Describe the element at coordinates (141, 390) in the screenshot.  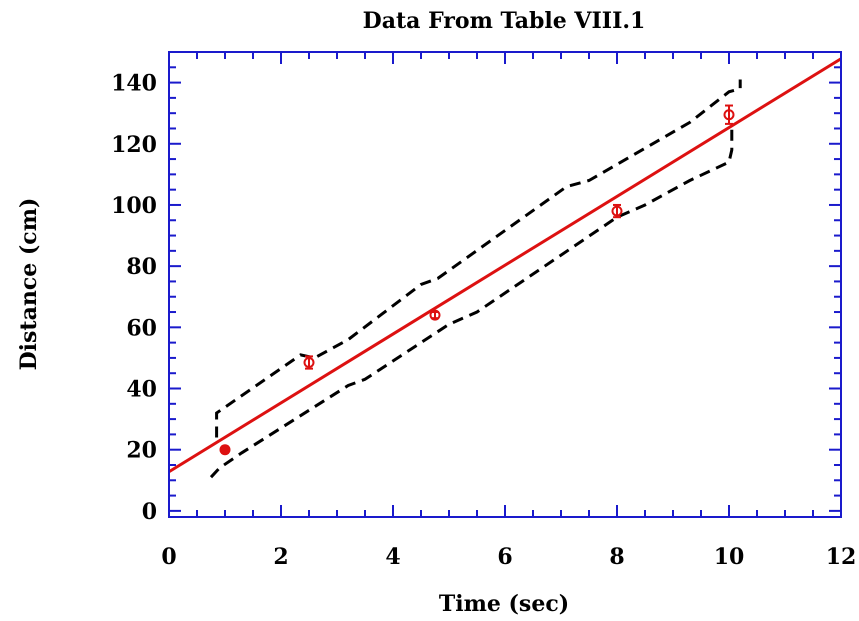
I see `y-tick-label: 40` at that location.